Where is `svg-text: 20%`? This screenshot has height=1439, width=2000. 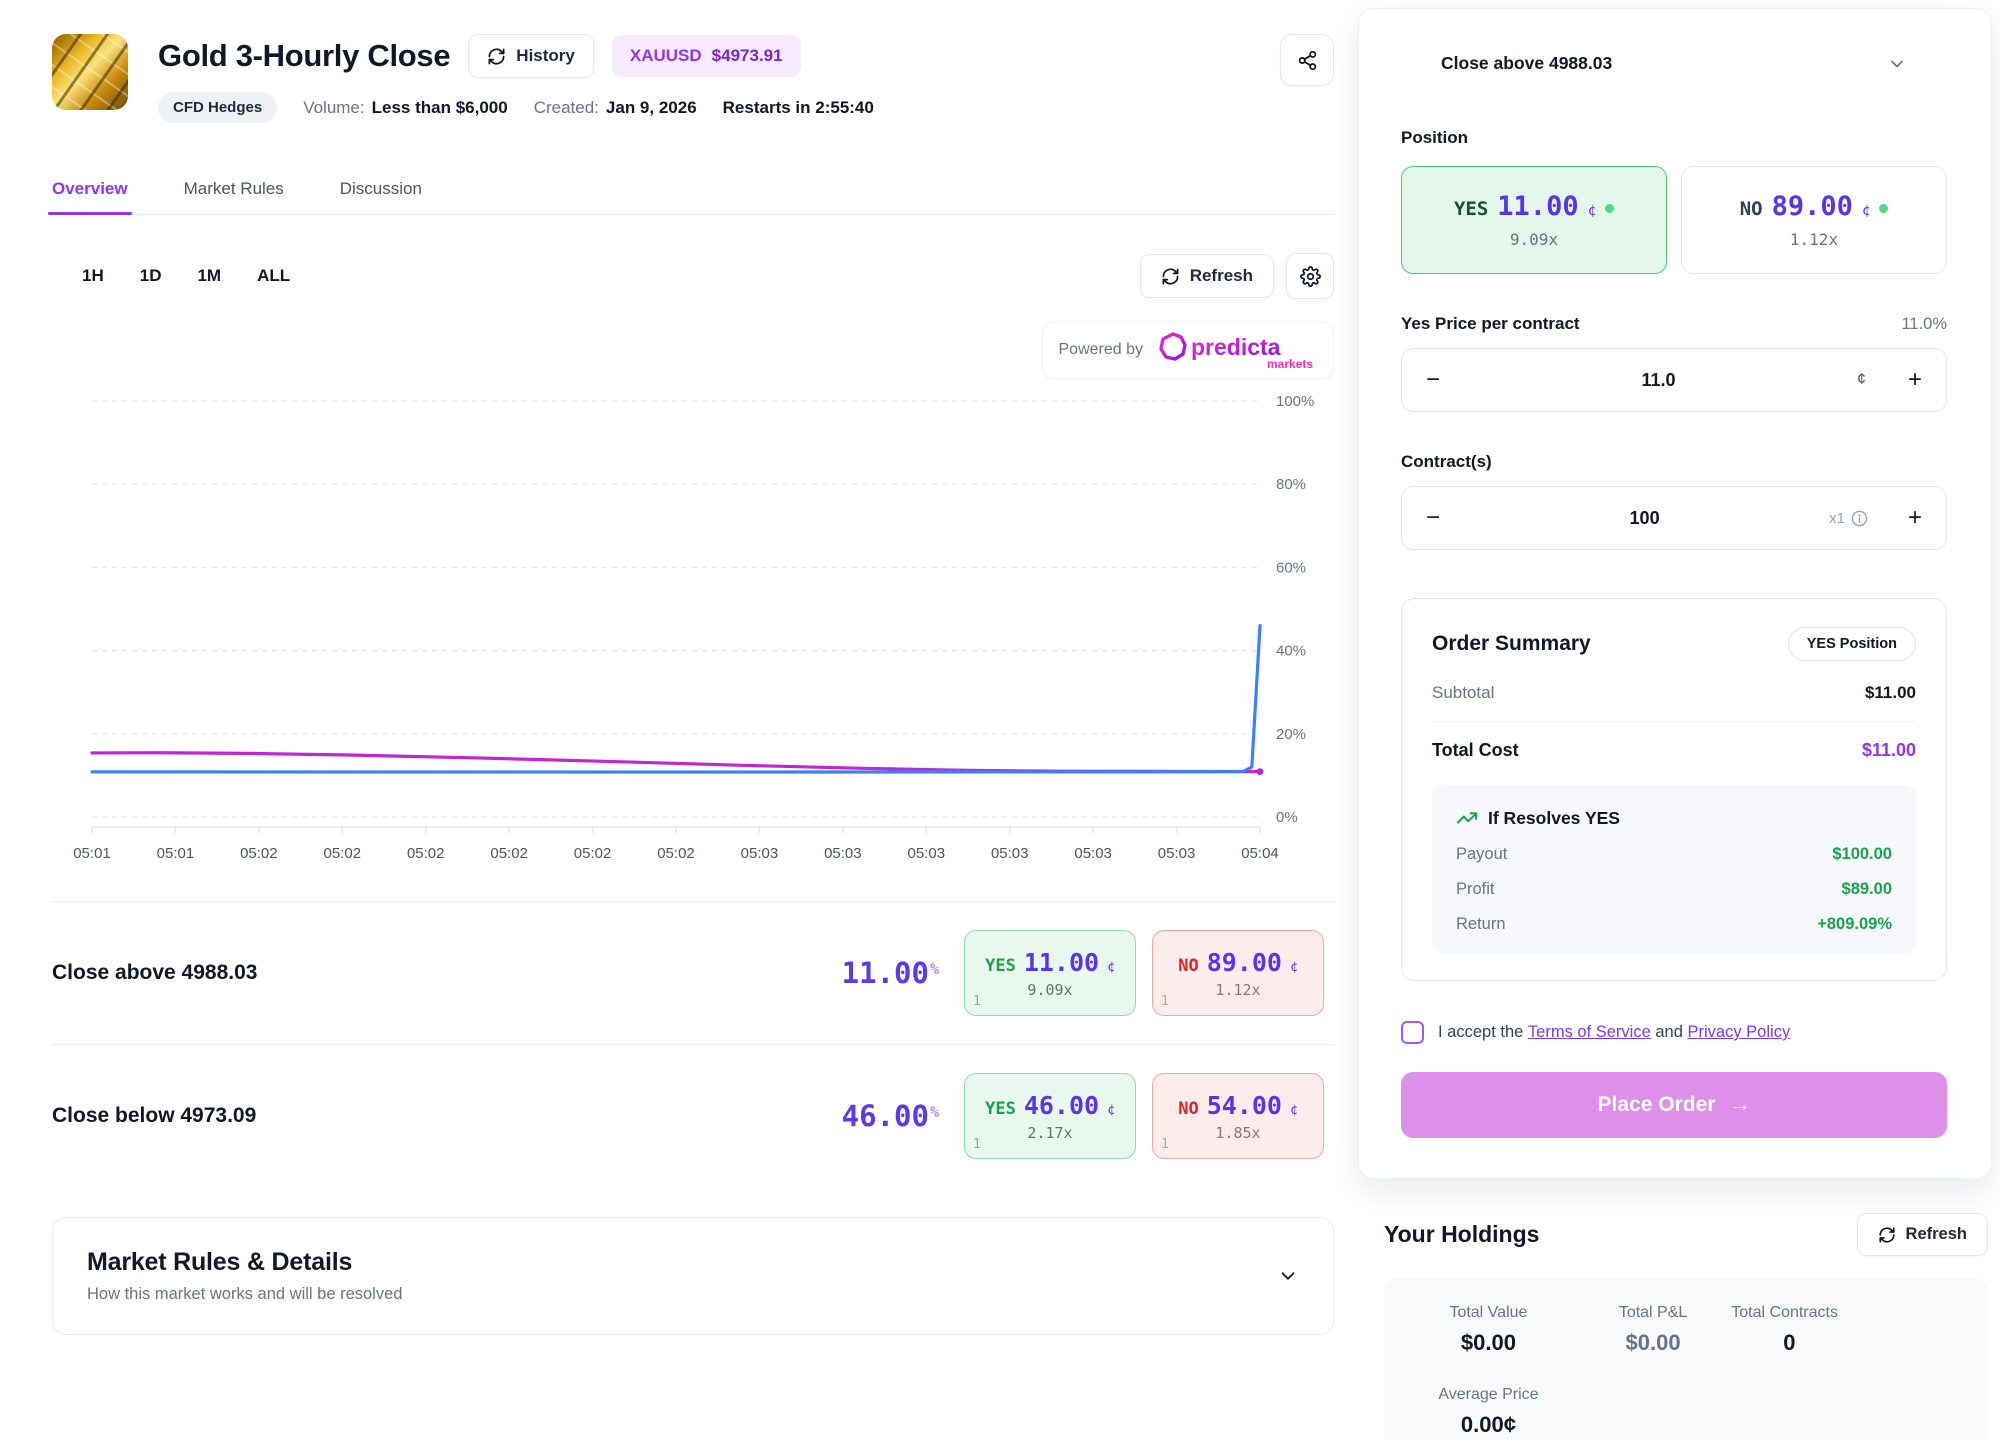
svg-text: 20% is located at coordinates (1291, 734).